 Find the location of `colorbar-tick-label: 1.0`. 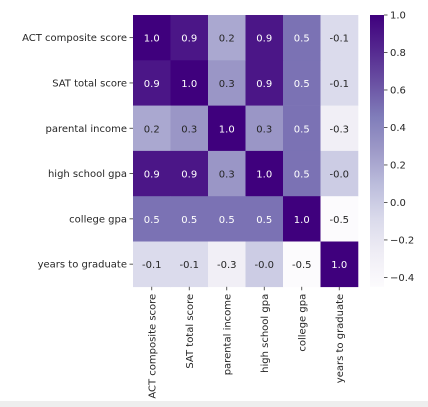

colorbar-tick-label: 1.0 is located at coordinates (398, 16).